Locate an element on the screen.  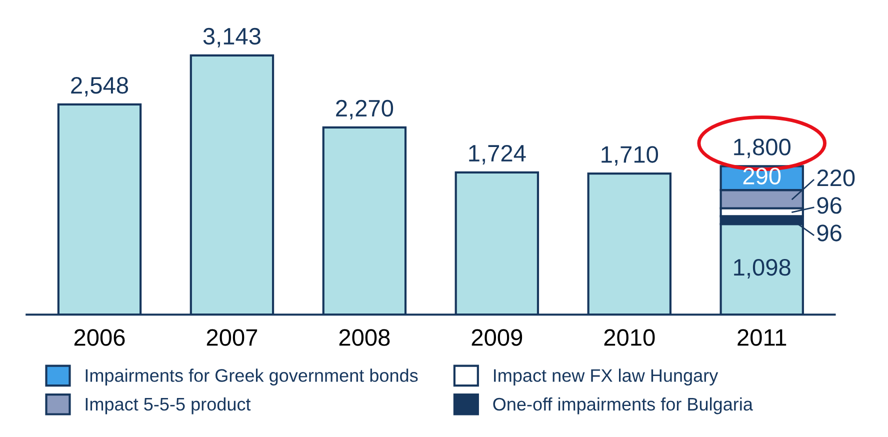
x-tick-label: 2007 is located at coordinates (232, 337).